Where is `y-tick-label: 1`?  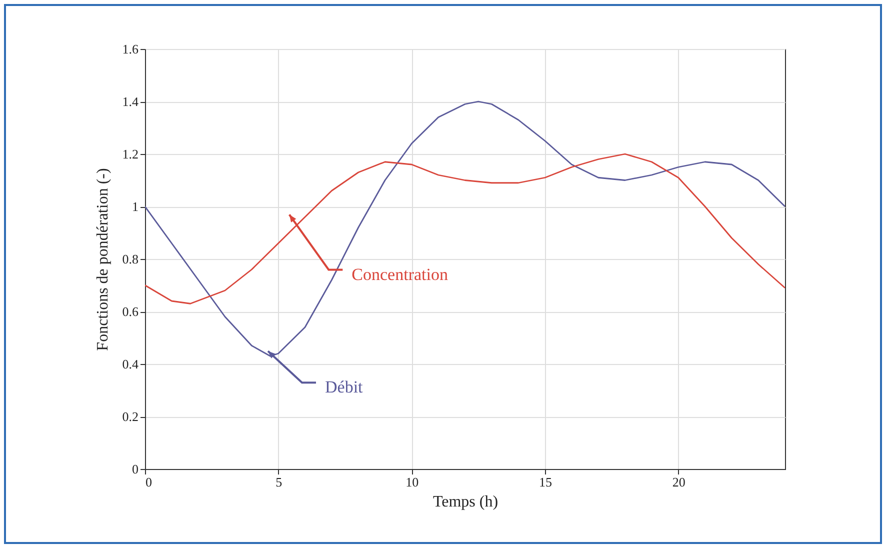 y-tick-label: 1 is located at coordinates (135, 206).